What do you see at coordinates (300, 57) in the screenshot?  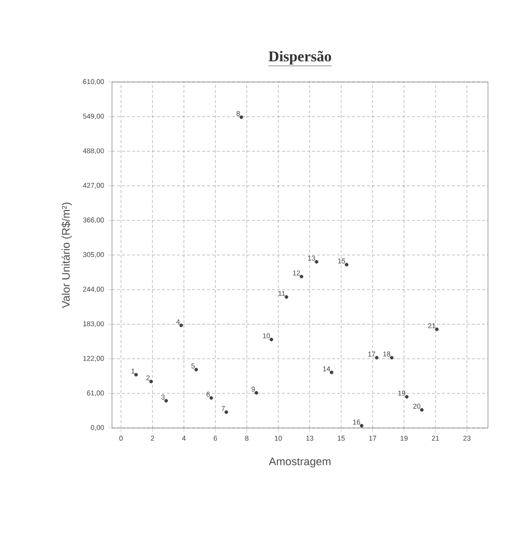 I see `chart-title: Dispersão` at bounding box center [300, 57].